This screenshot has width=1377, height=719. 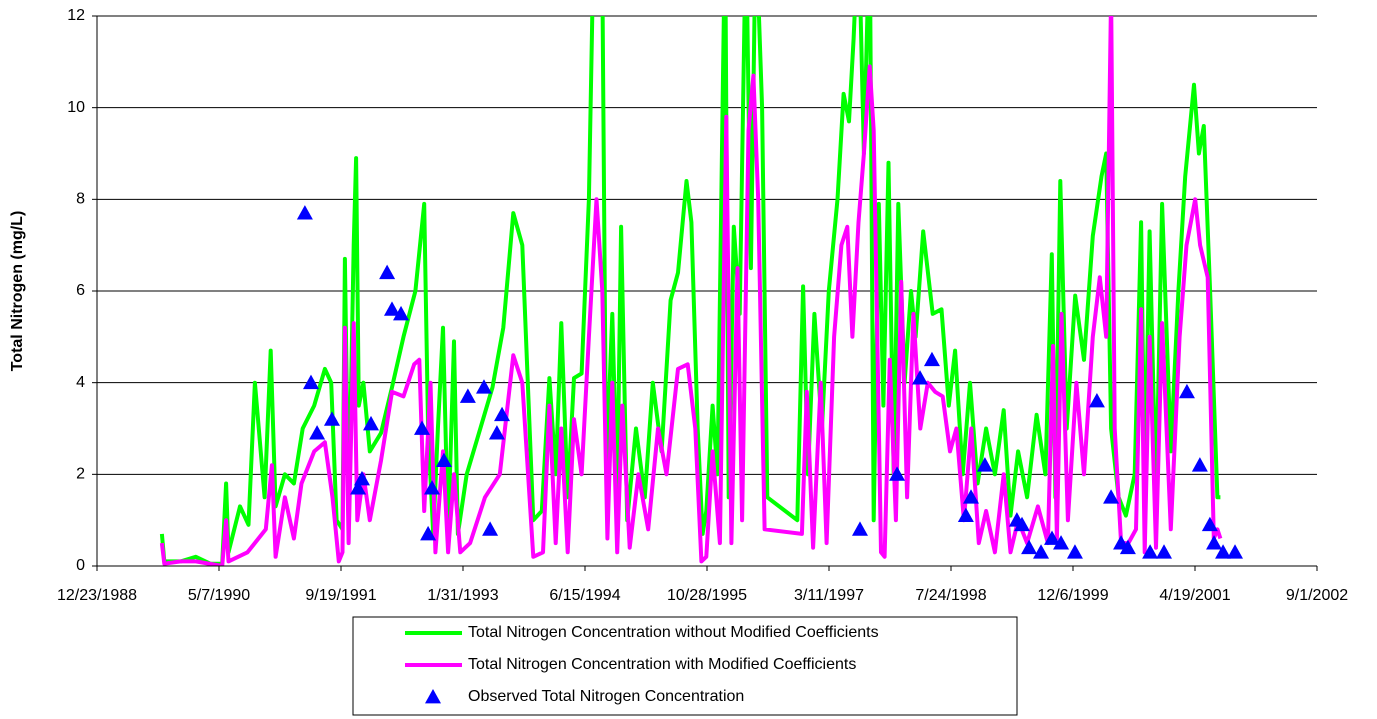 I want to click on legend-label: Observed Total Nitrogen Concentration, so click(x=606, y=696).